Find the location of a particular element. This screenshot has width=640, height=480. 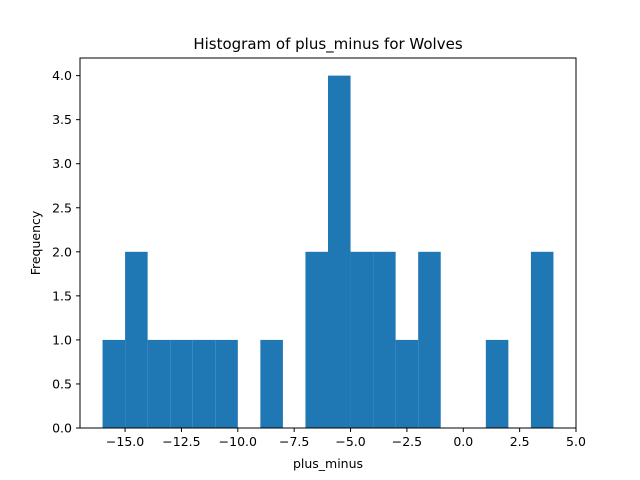

x-axis-label: plus_minus is located at coordinates (328, 463).